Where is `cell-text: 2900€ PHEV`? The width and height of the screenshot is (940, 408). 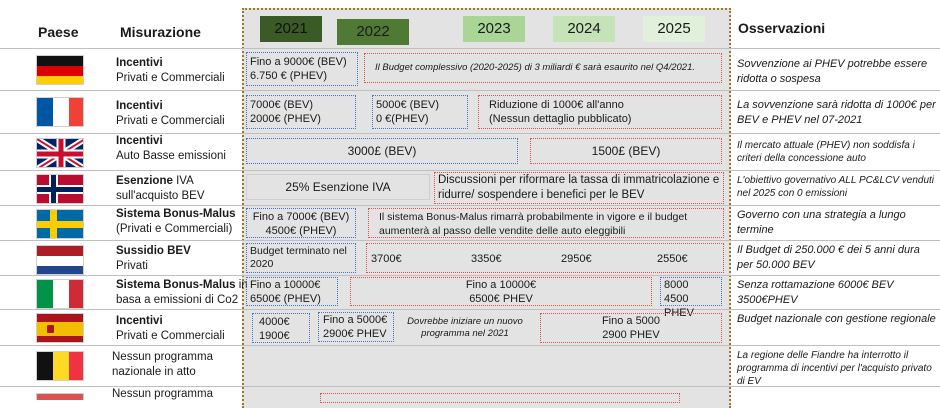
cell-text: 2900€ PHEV is located at coordinates (355, 334).